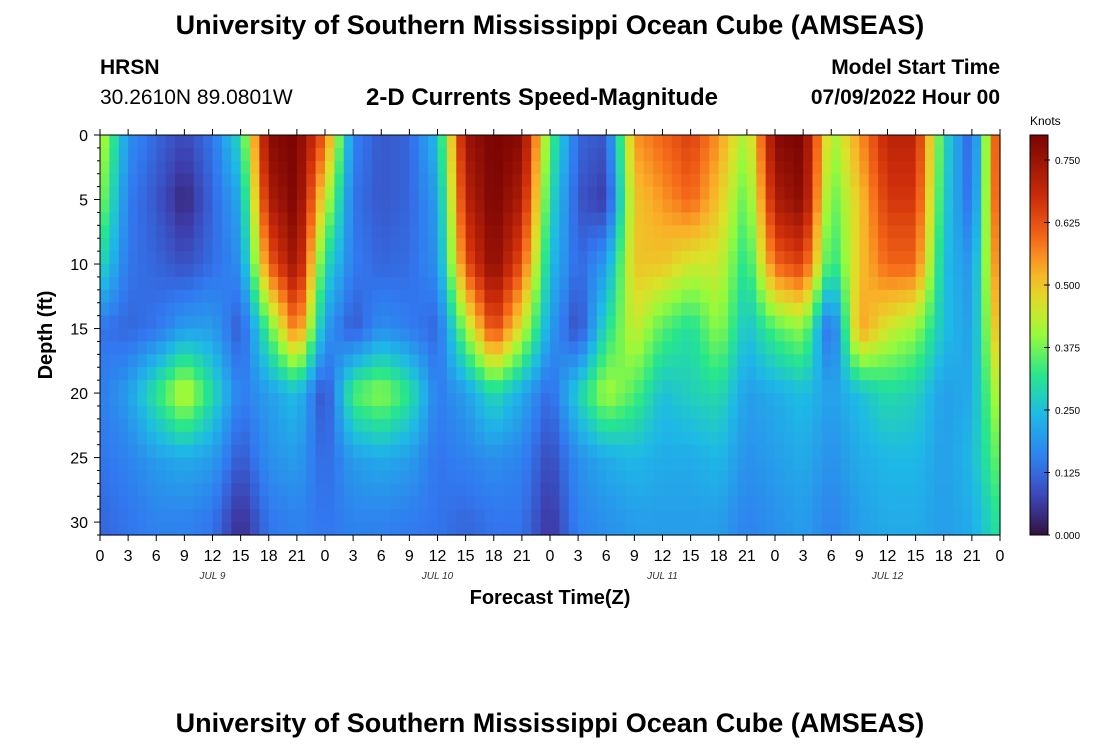  Describe the element at coordinates (1045, 121) in the screenshot. I see `colorbar-unit: Knots` at that location.